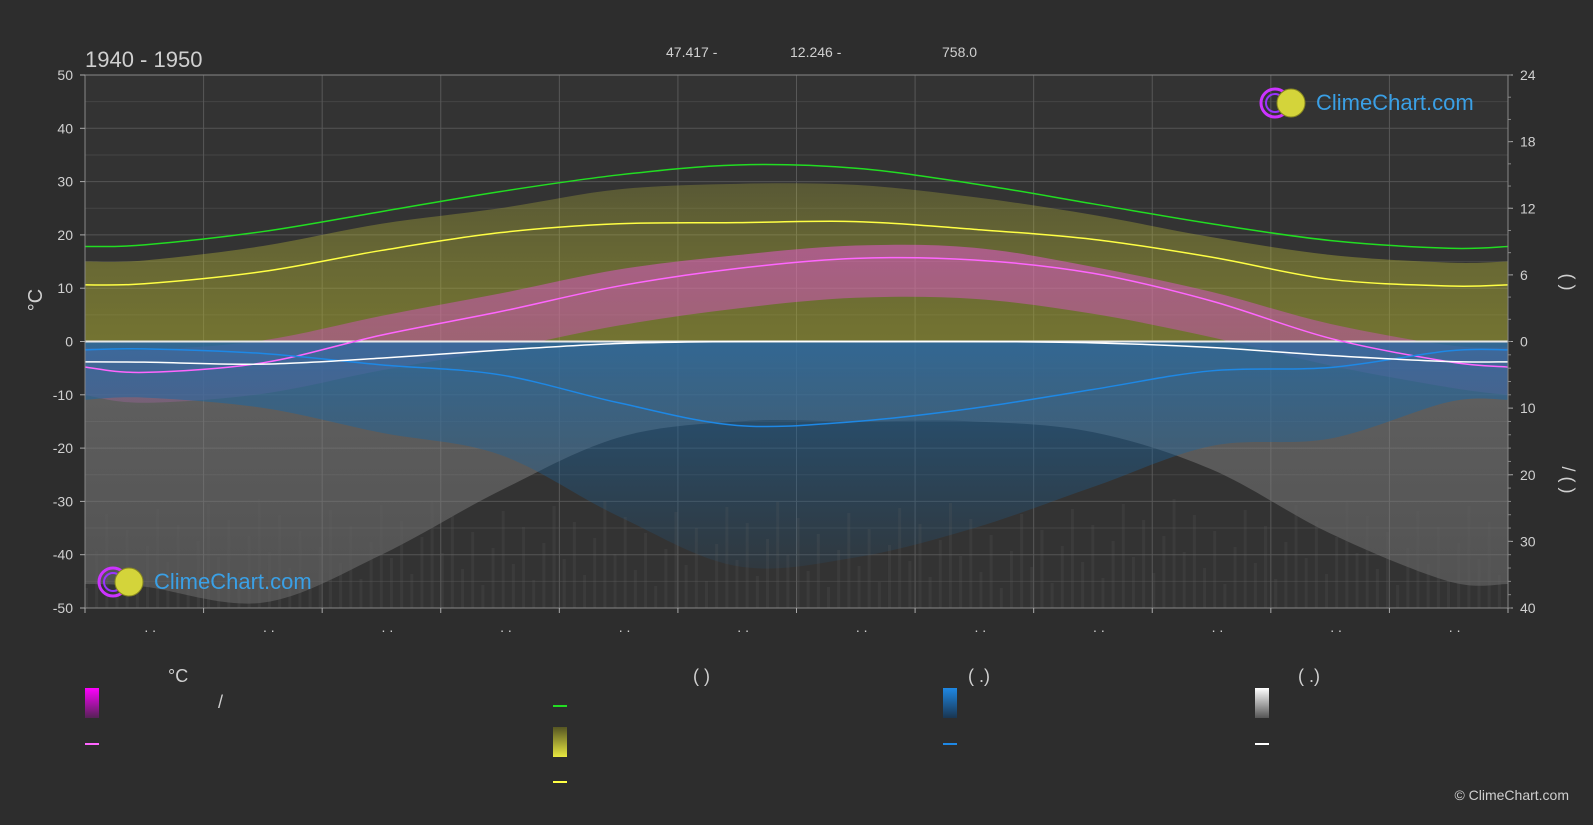  Describe the element at coordinates (701, 676) in the screenshot. I see `legend-sun-head: ( )` at that location.